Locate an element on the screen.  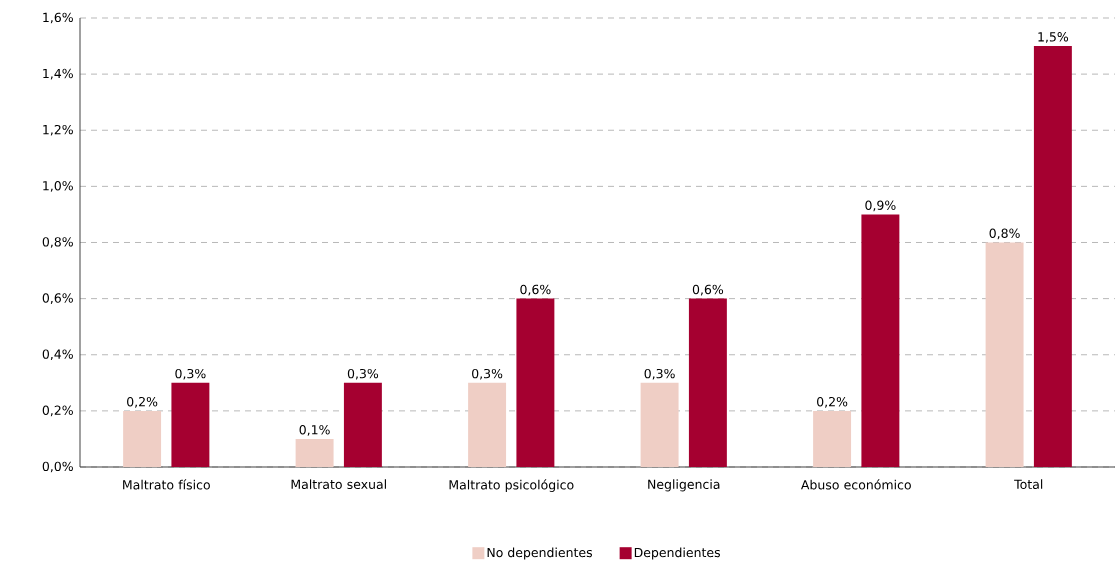
x-tick-label: Abuso económico is located at coordinates (855, 484).